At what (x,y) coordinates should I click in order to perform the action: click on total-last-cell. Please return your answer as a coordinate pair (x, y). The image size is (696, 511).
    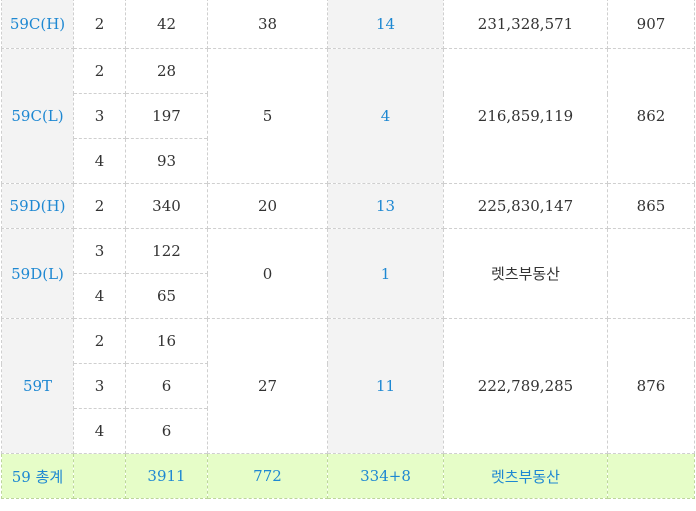
    Looking at the image, I should click on (651, 476).